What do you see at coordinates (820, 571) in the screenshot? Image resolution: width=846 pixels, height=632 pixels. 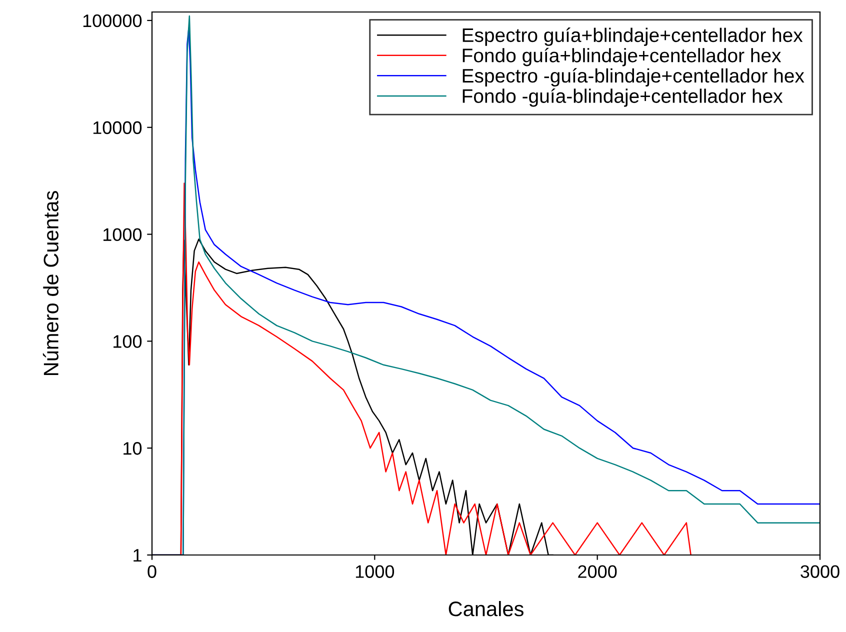 I see `x-tick-label: 3000` at bounding box center [820, 571].